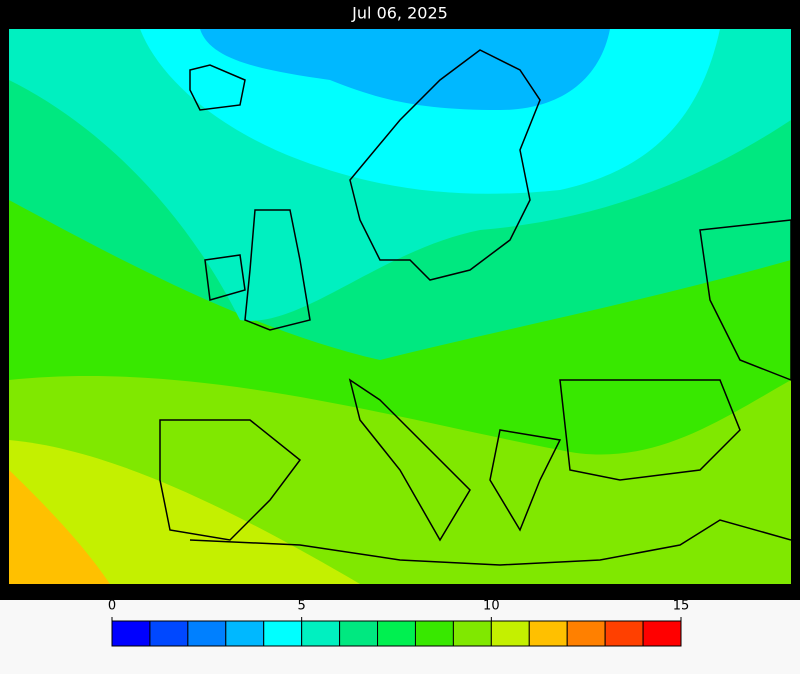 The width and height of the screenshot is (800, 674). What do you see at coordinates (59, 527) in the screenshot?
I see `field-hot` at bounding box center [59, 527].